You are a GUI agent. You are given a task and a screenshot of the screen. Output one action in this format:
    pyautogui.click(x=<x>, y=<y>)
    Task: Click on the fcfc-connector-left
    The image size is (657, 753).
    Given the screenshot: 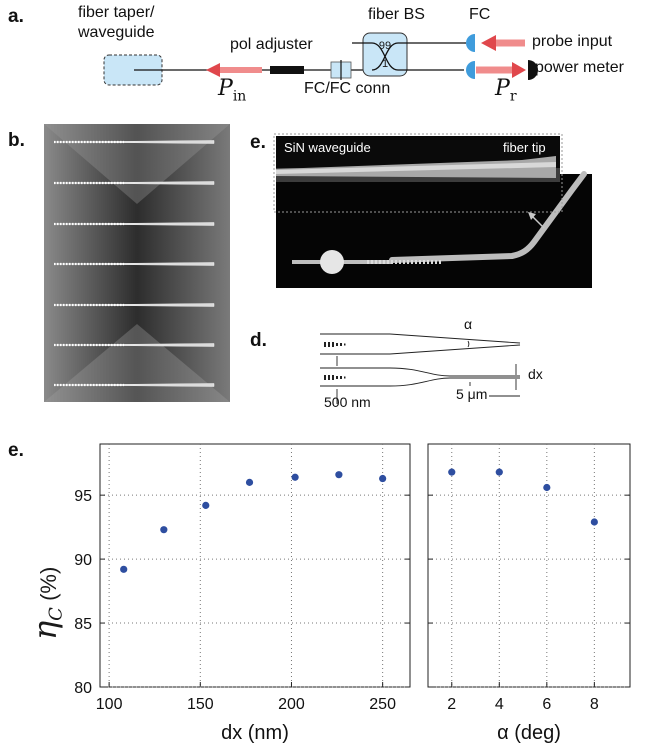 What is the action you would take?
    pyautogui.click(x=336, y=70)
    